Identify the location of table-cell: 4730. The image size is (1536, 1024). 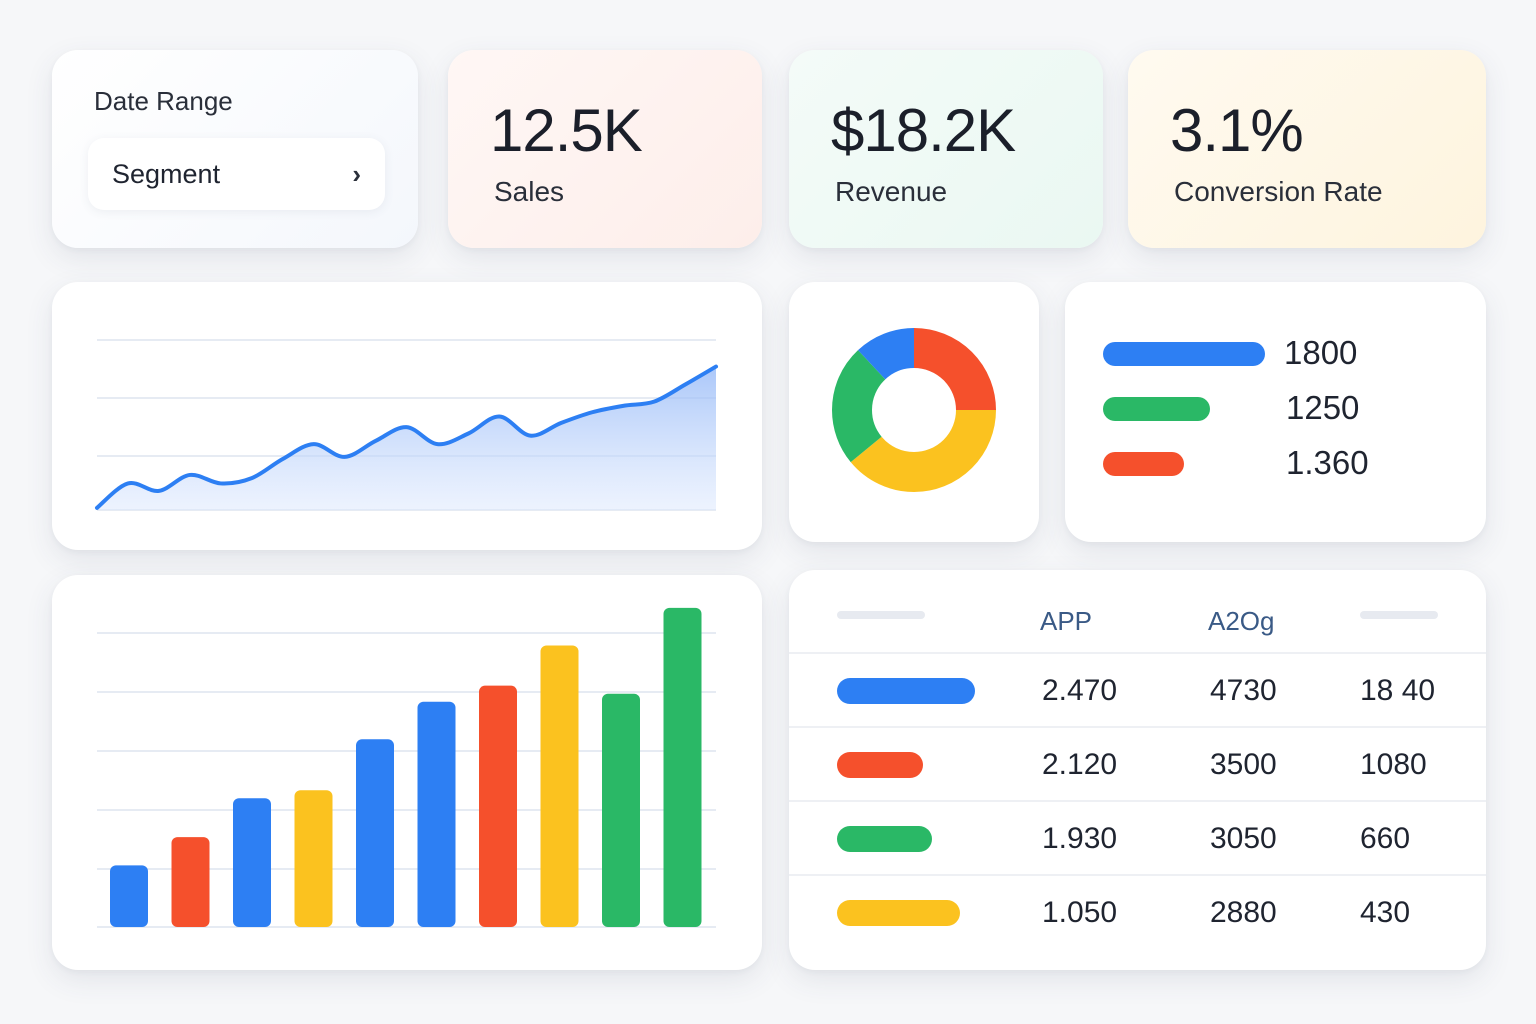
(1243, 690).